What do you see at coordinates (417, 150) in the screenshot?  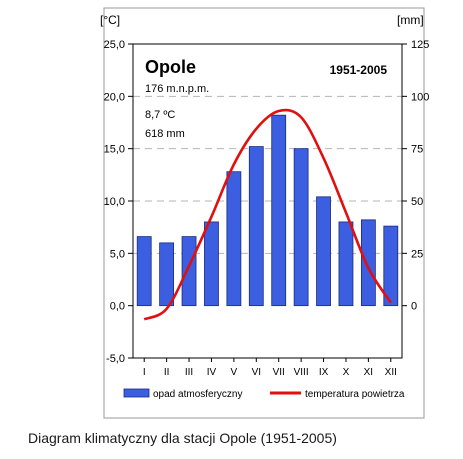 I see `right-tick-label: 75` at bounding box center [417, 150].